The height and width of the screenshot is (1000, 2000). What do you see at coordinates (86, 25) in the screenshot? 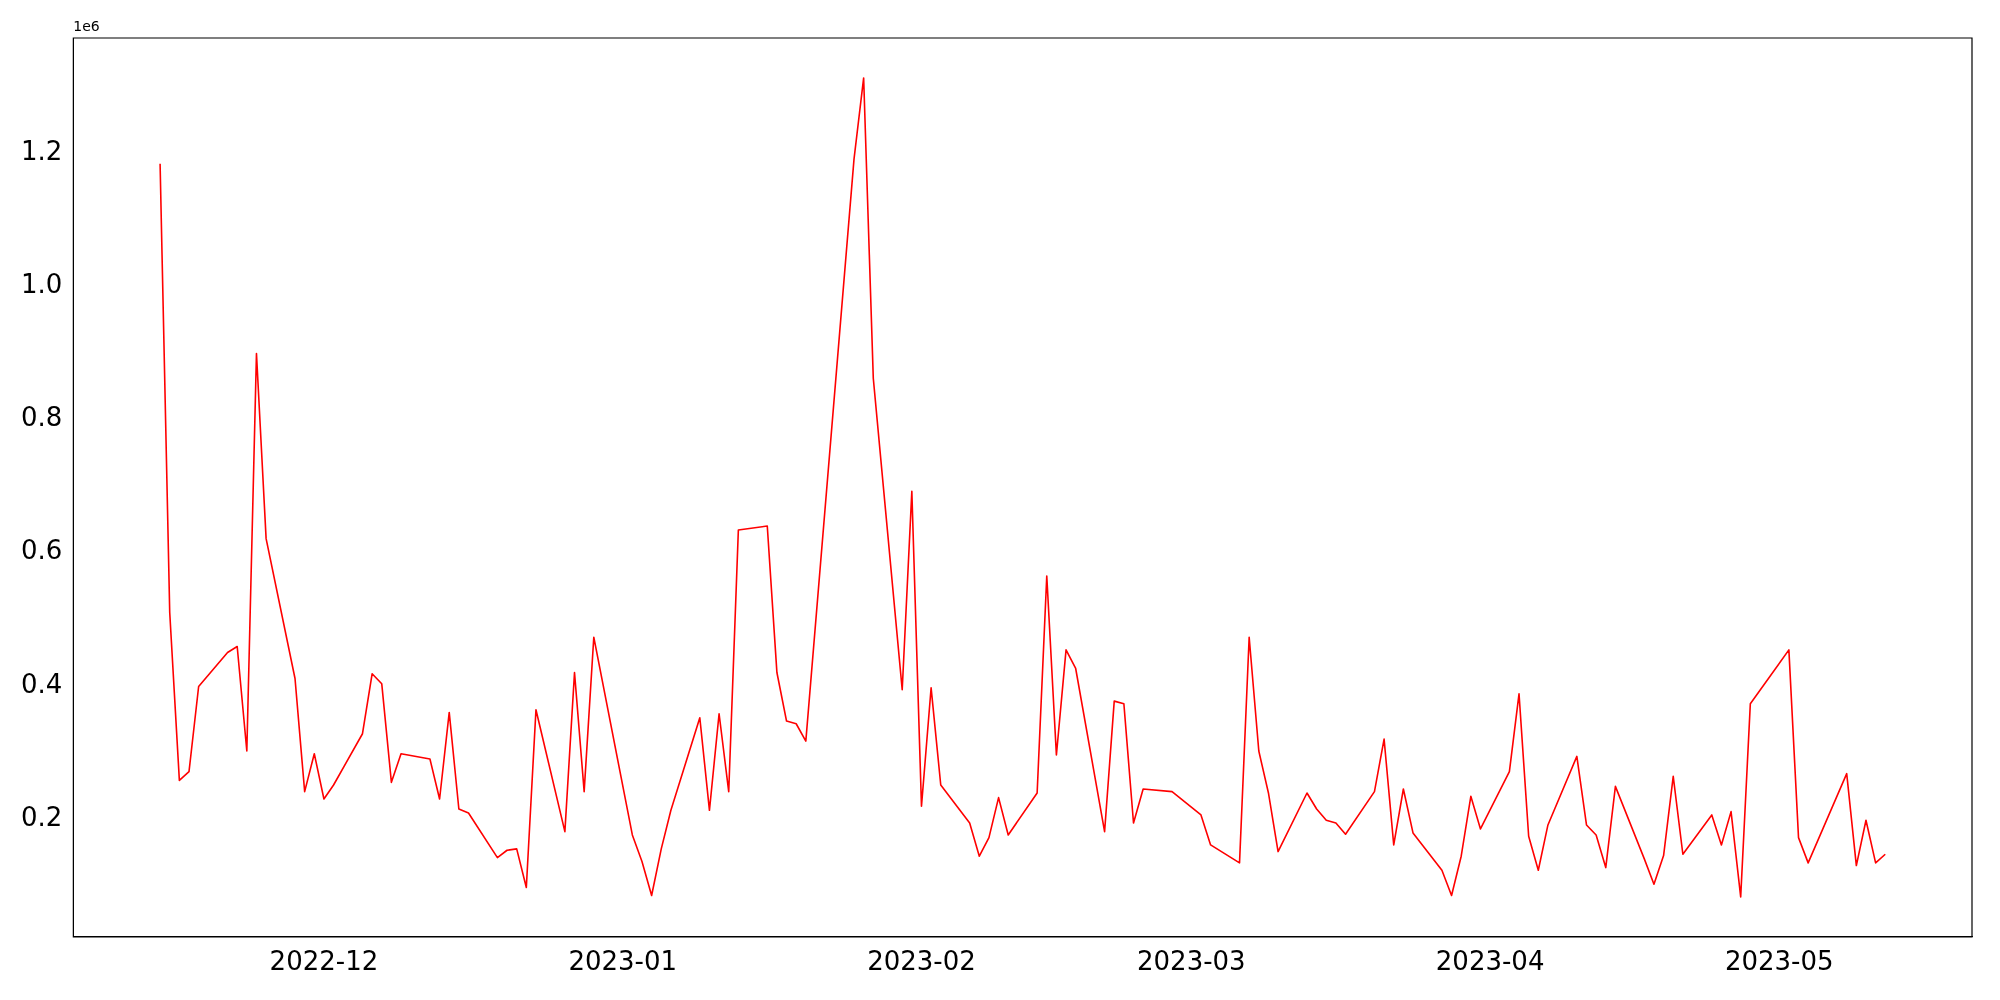
I see `text: 1e6` at bounding box center [86, 25].